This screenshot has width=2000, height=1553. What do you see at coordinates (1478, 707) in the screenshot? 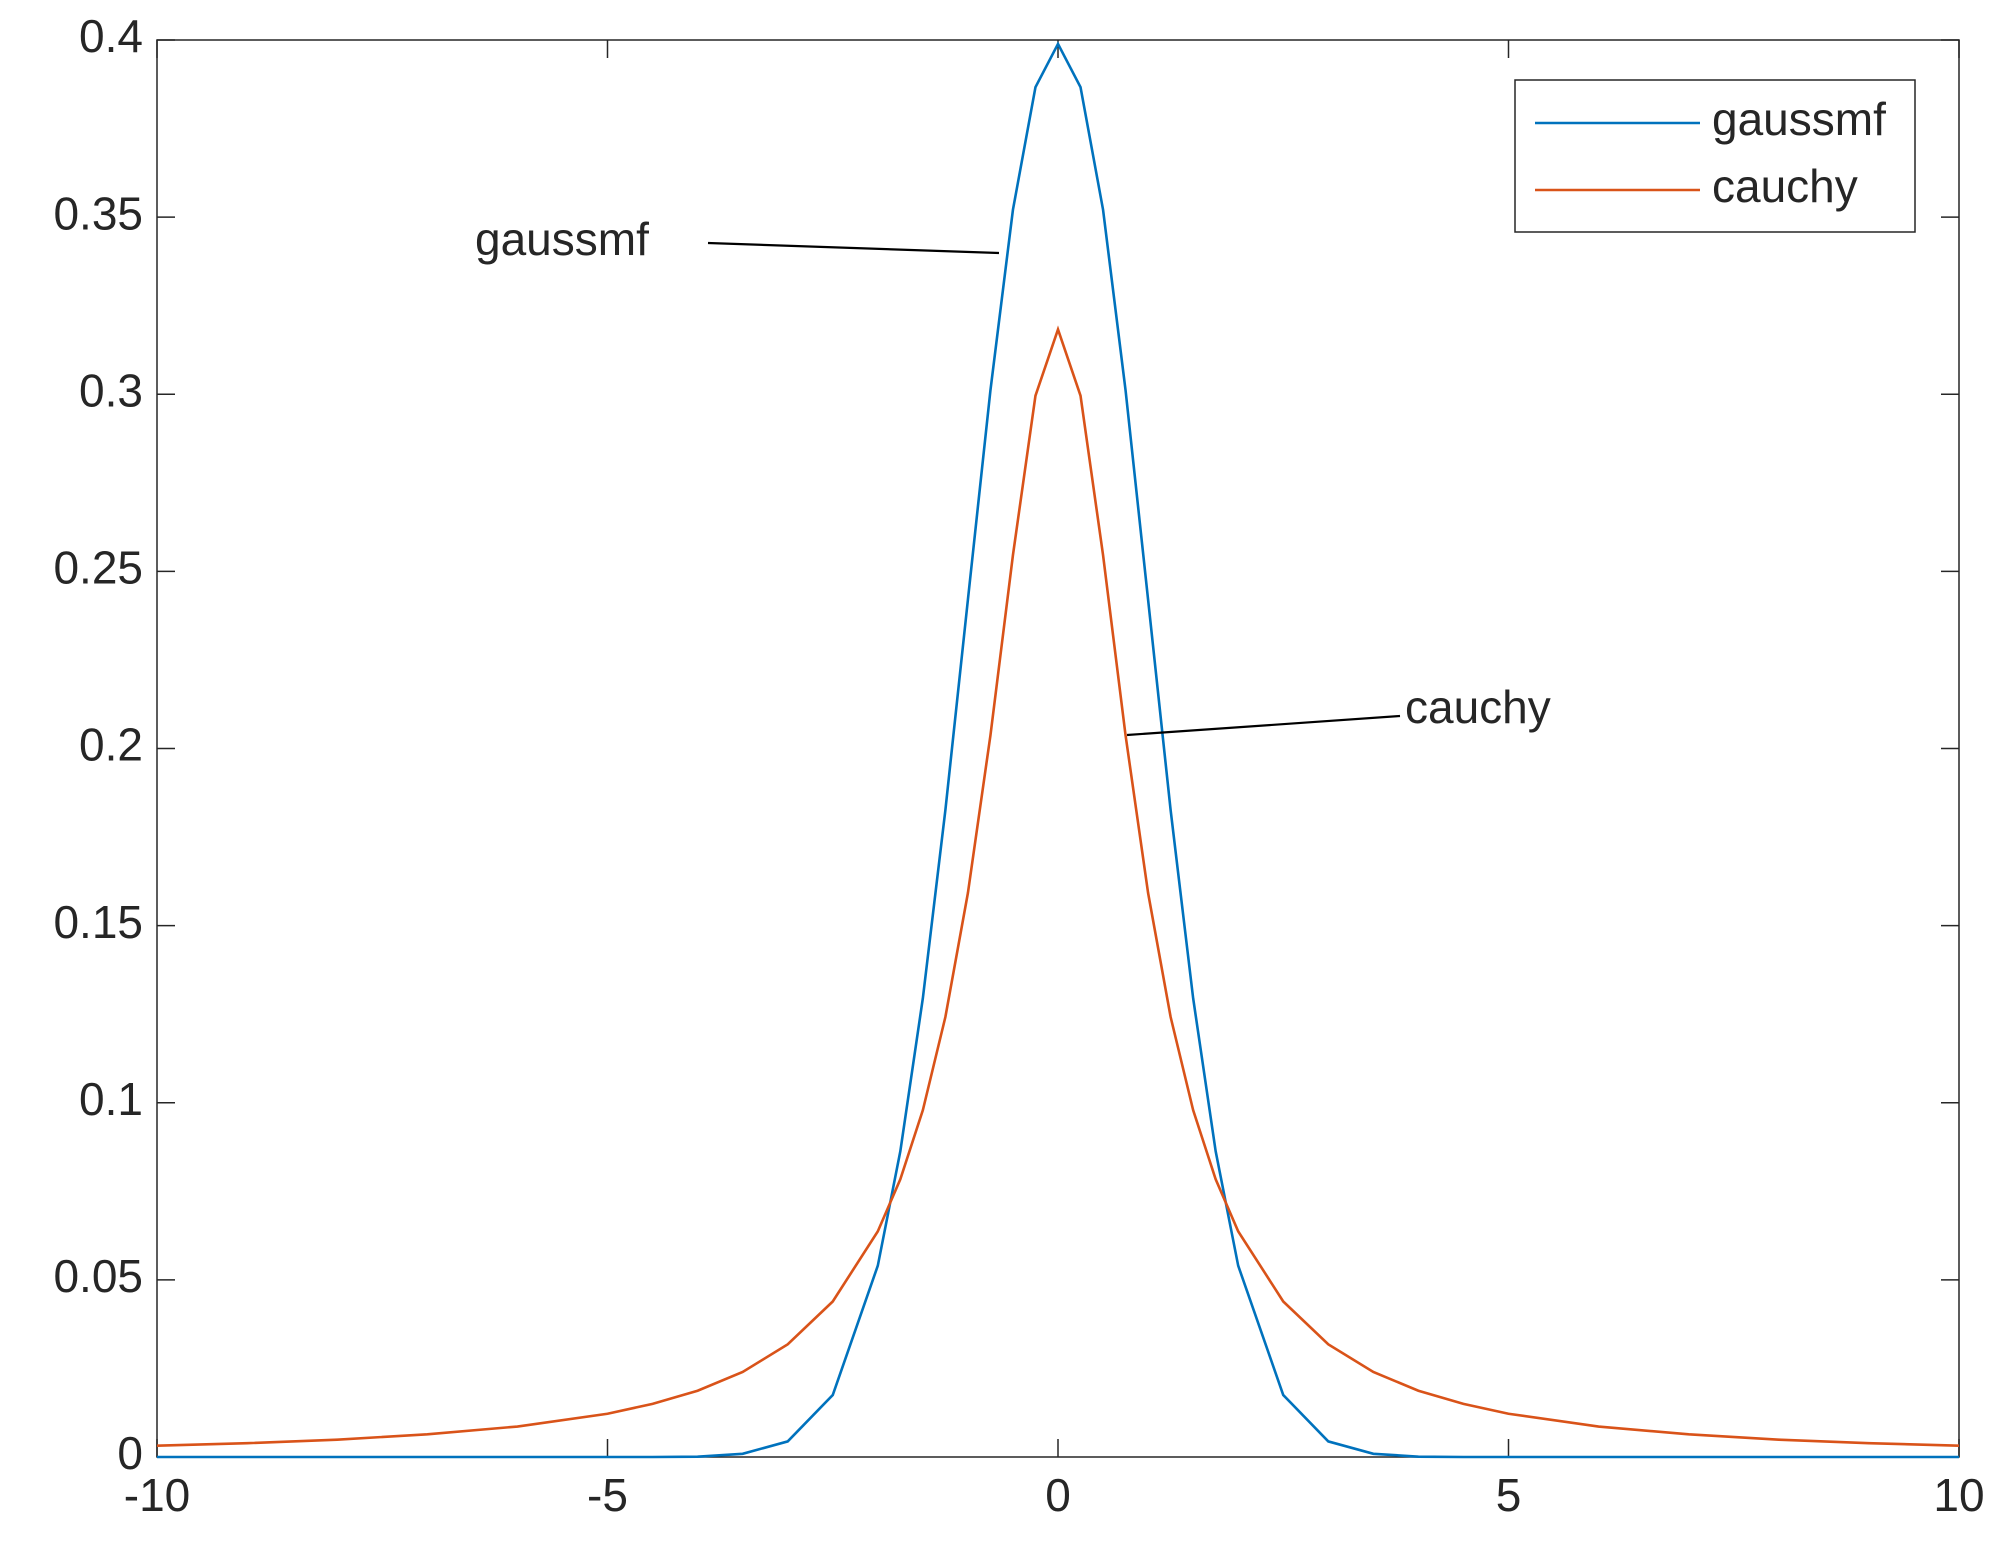
I see `annotation: cauchy` at bounding box center [1478, 707].